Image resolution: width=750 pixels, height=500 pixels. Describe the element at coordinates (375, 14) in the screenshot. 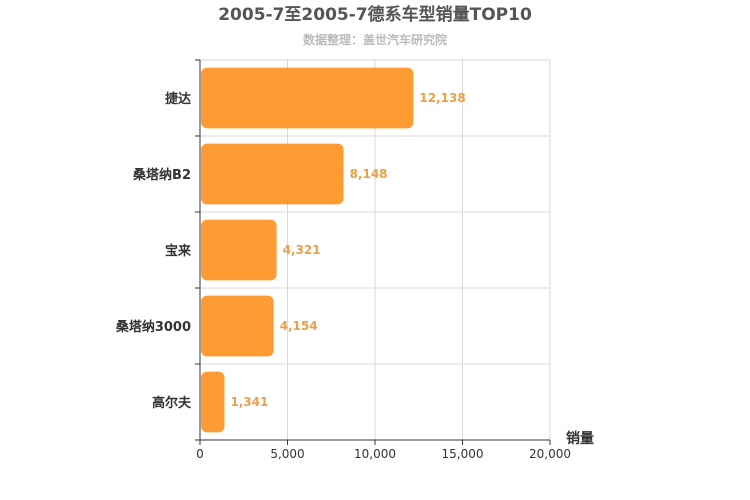

I see `chart-title: 2005-7至2005-7德系车型销量TOP10` at that location.